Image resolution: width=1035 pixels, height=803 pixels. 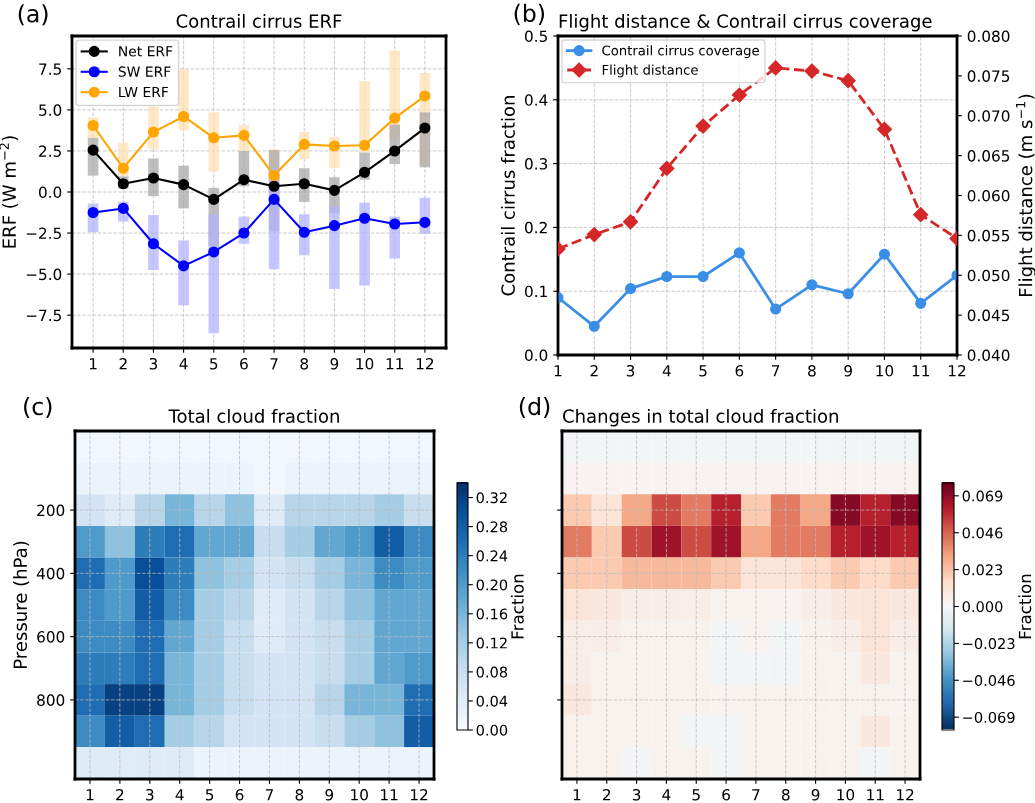 What do you see at coordinates (51, 510) in the screenshot?
I see `y-tick-label: 200` at bounding box center [51, 510].